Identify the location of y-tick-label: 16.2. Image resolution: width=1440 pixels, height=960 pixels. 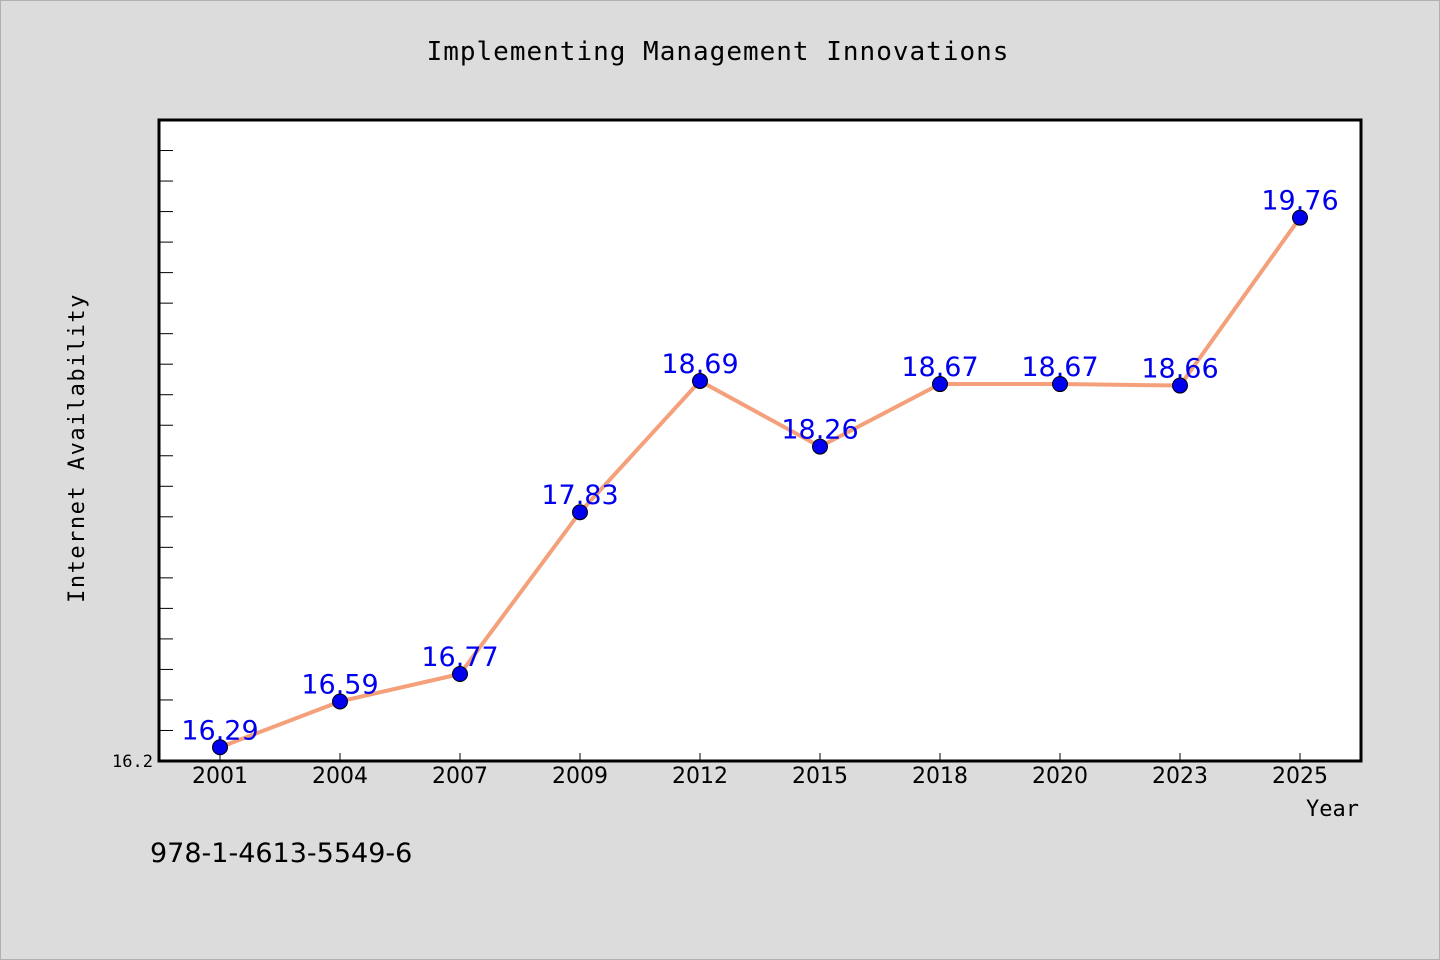
(132, 762).